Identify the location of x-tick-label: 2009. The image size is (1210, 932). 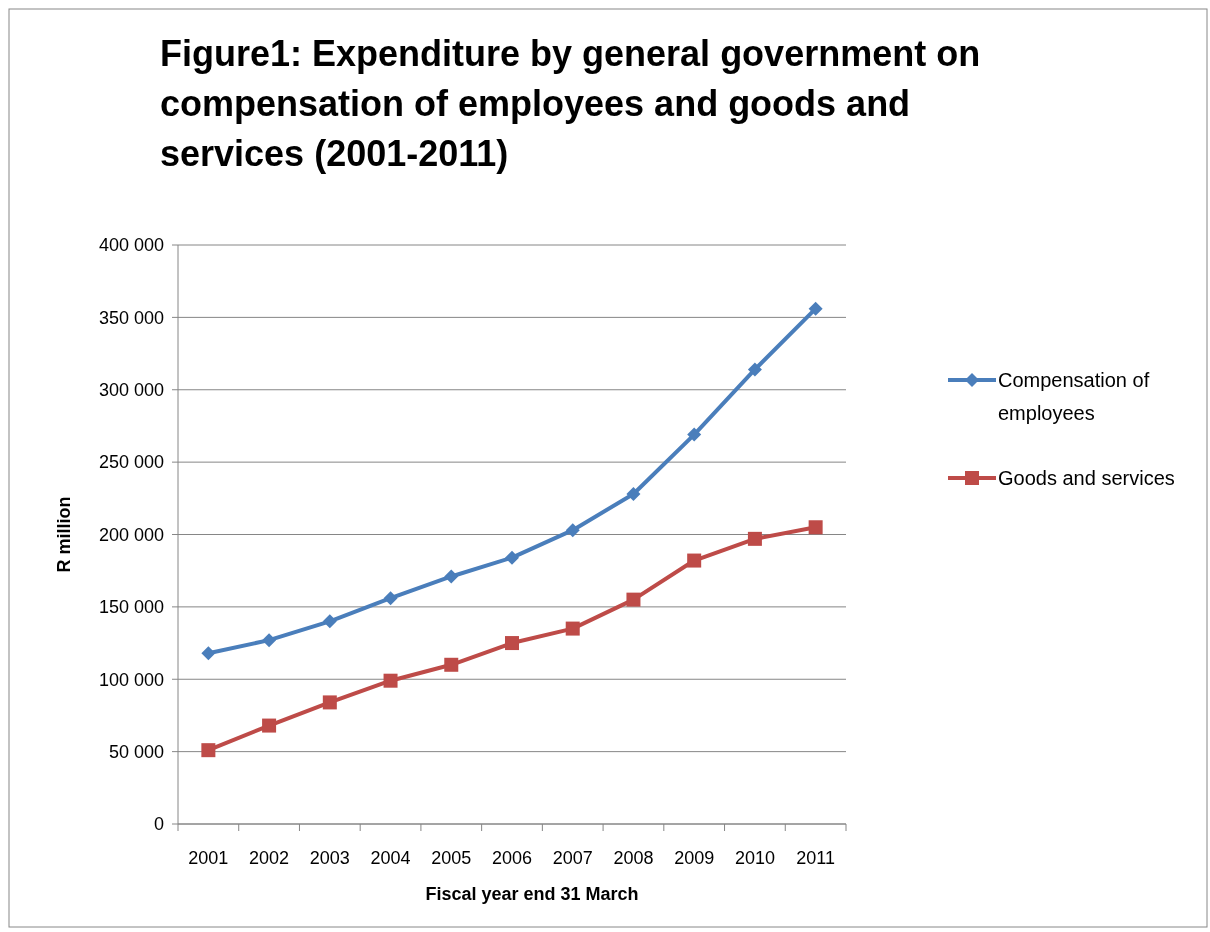
(694, 858).